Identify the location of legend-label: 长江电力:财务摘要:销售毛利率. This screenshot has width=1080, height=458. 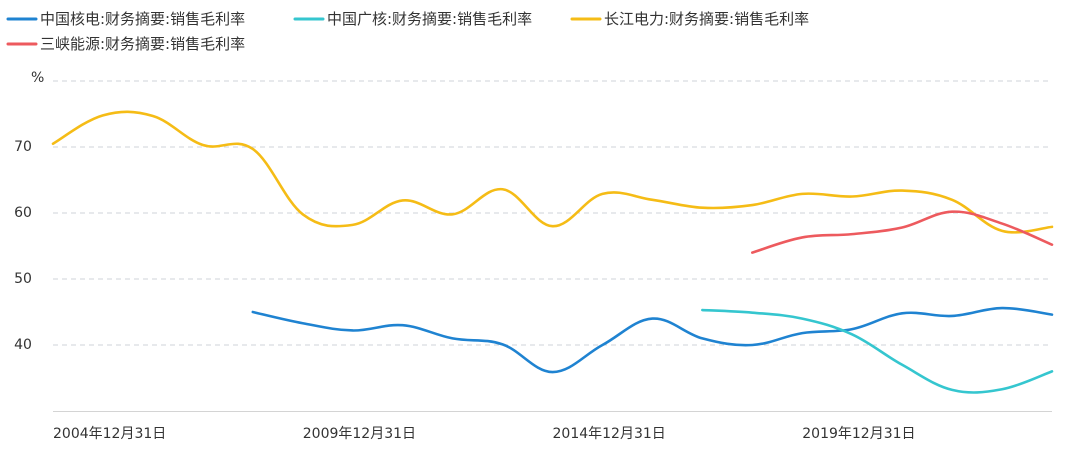
(706, 19).